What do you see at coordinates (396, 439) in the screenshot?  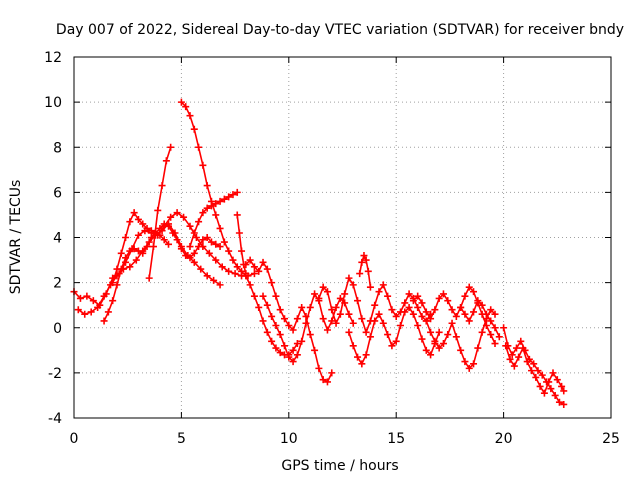 I see `x-tick-label: 15` at bounding box center [396, 439].